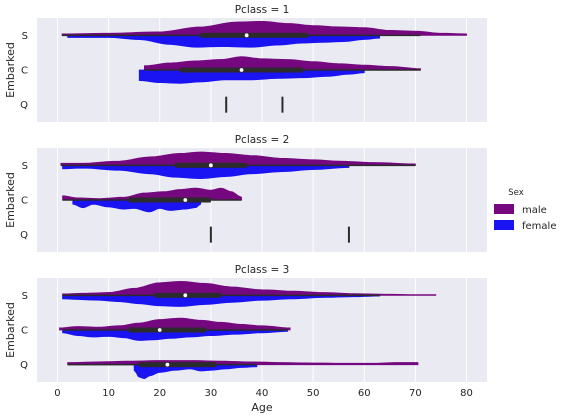  What do you see at coordinates (466, 393) in the screenshot?
I see `x-tick-label: 80` at bounding box center [466, 393].